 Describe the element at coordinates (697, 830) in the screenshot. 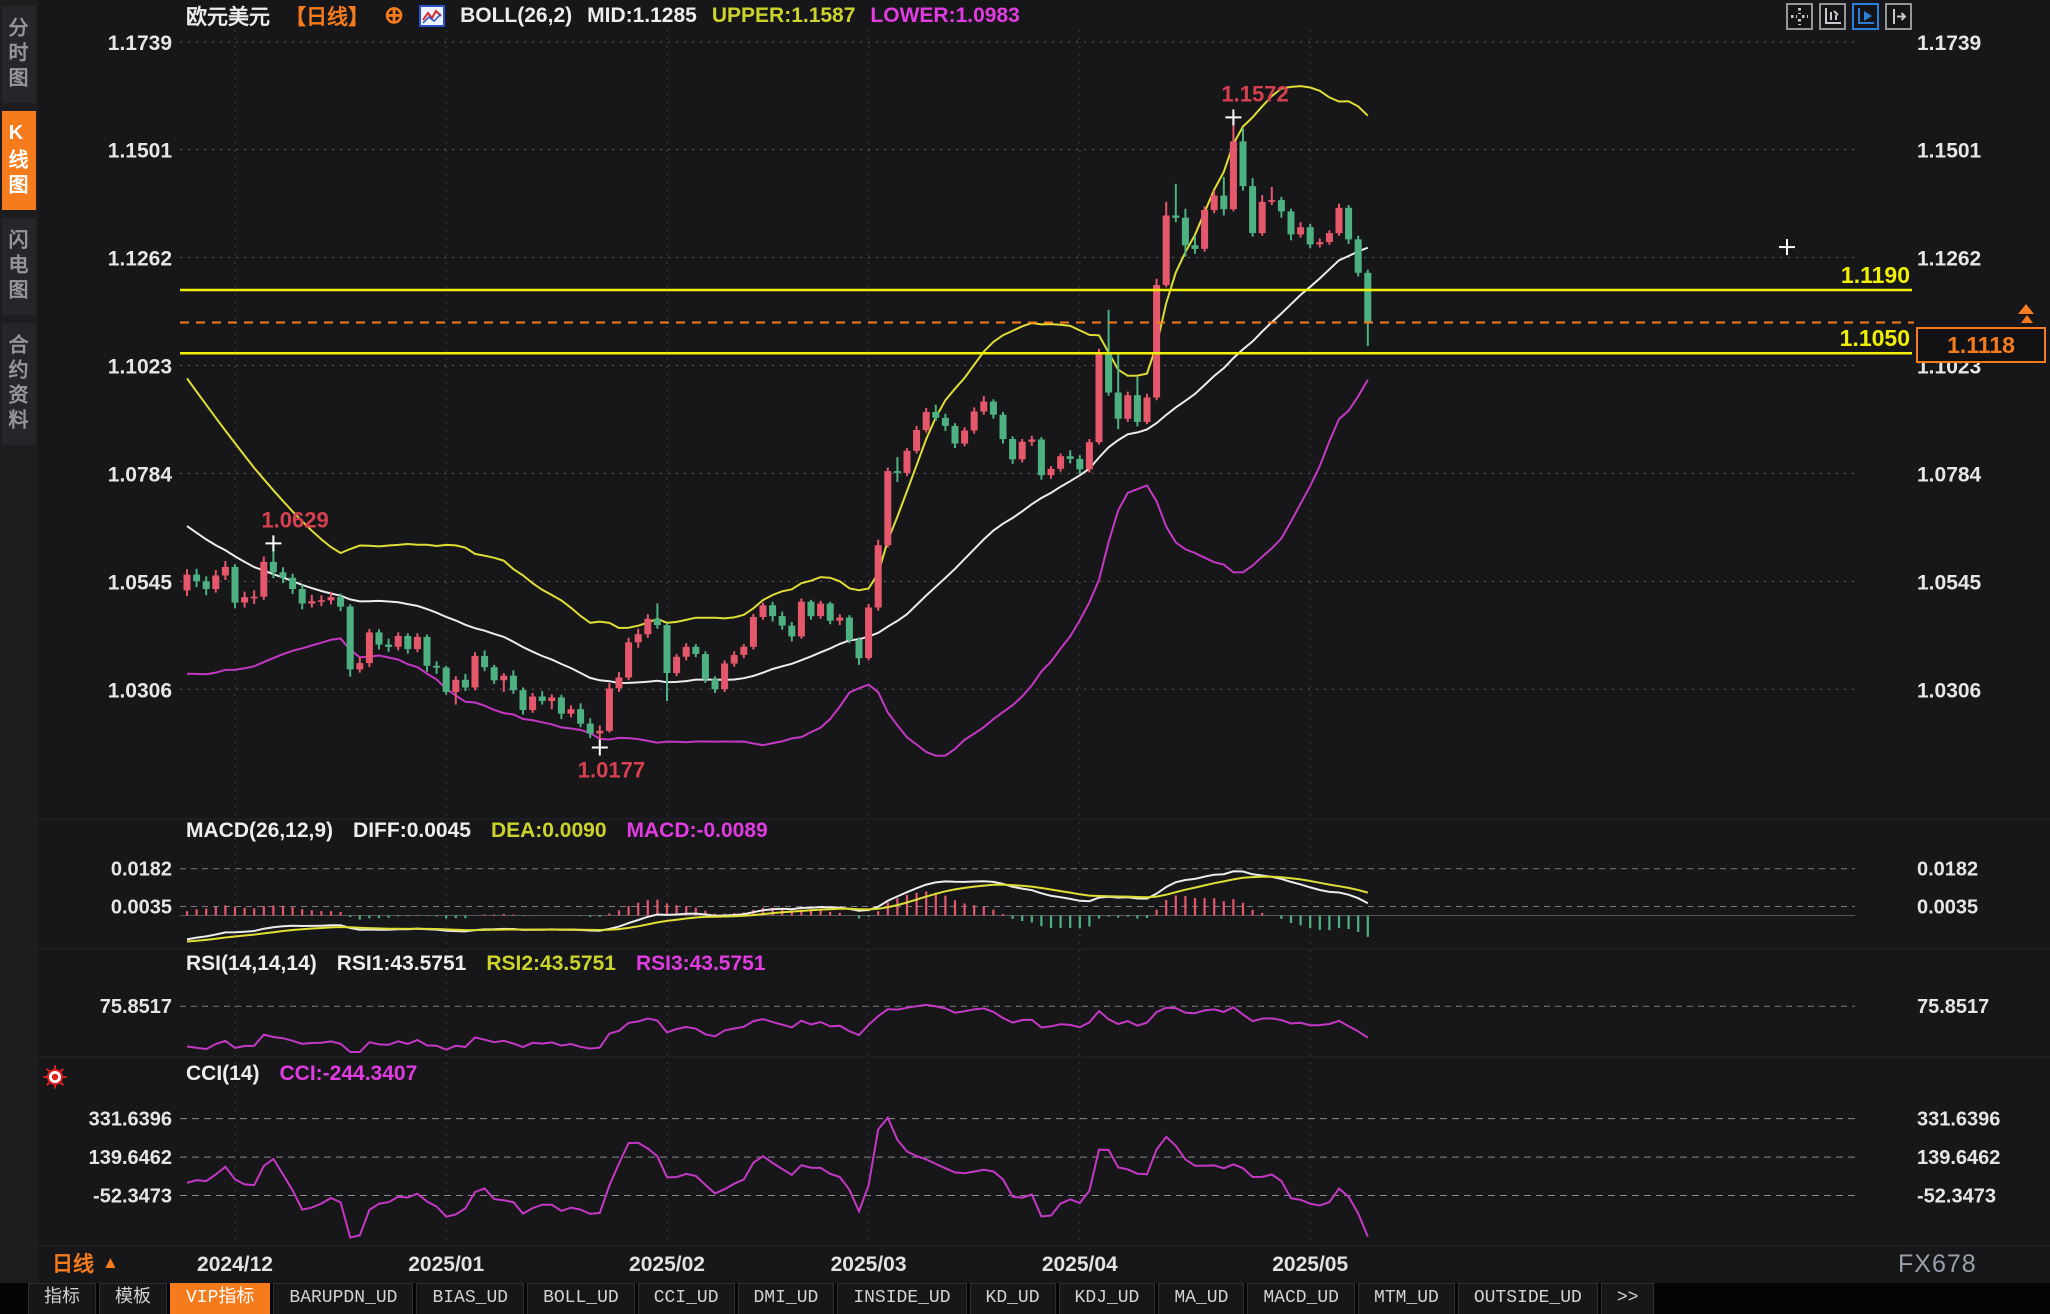

I see `macd-macd-value: MACD:-0.0089` at that location.